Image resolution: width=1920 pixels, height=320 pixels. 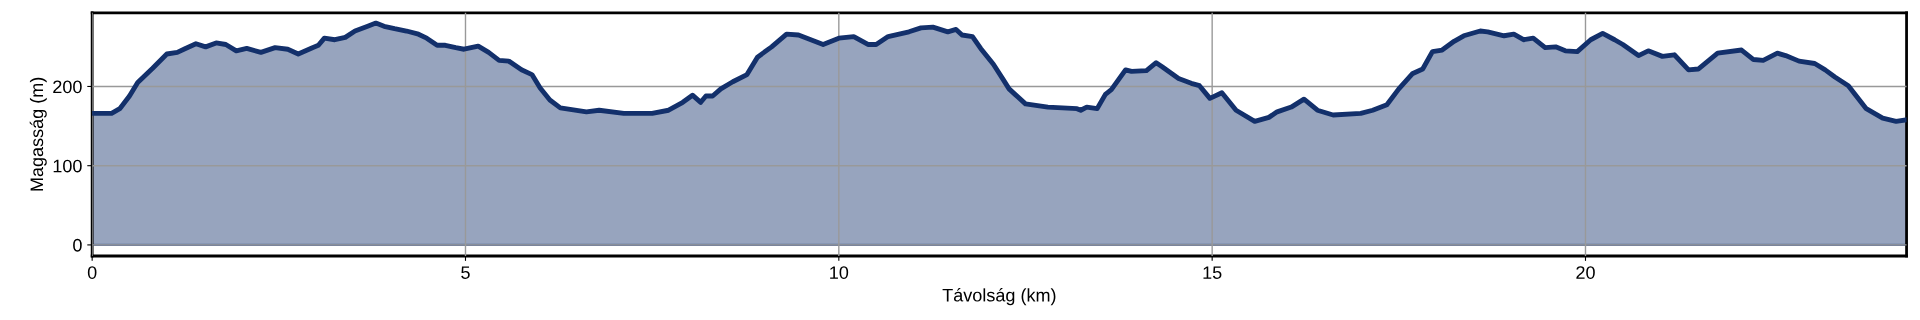 I want to click on x-tick-label: 5, so click(x=465, y=272).